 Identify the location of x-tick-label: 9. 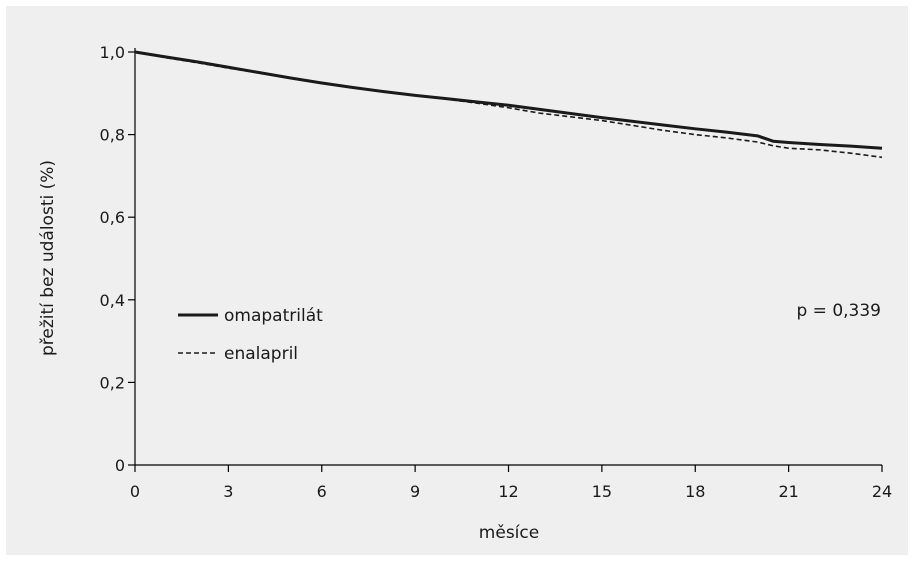
(415, 491).